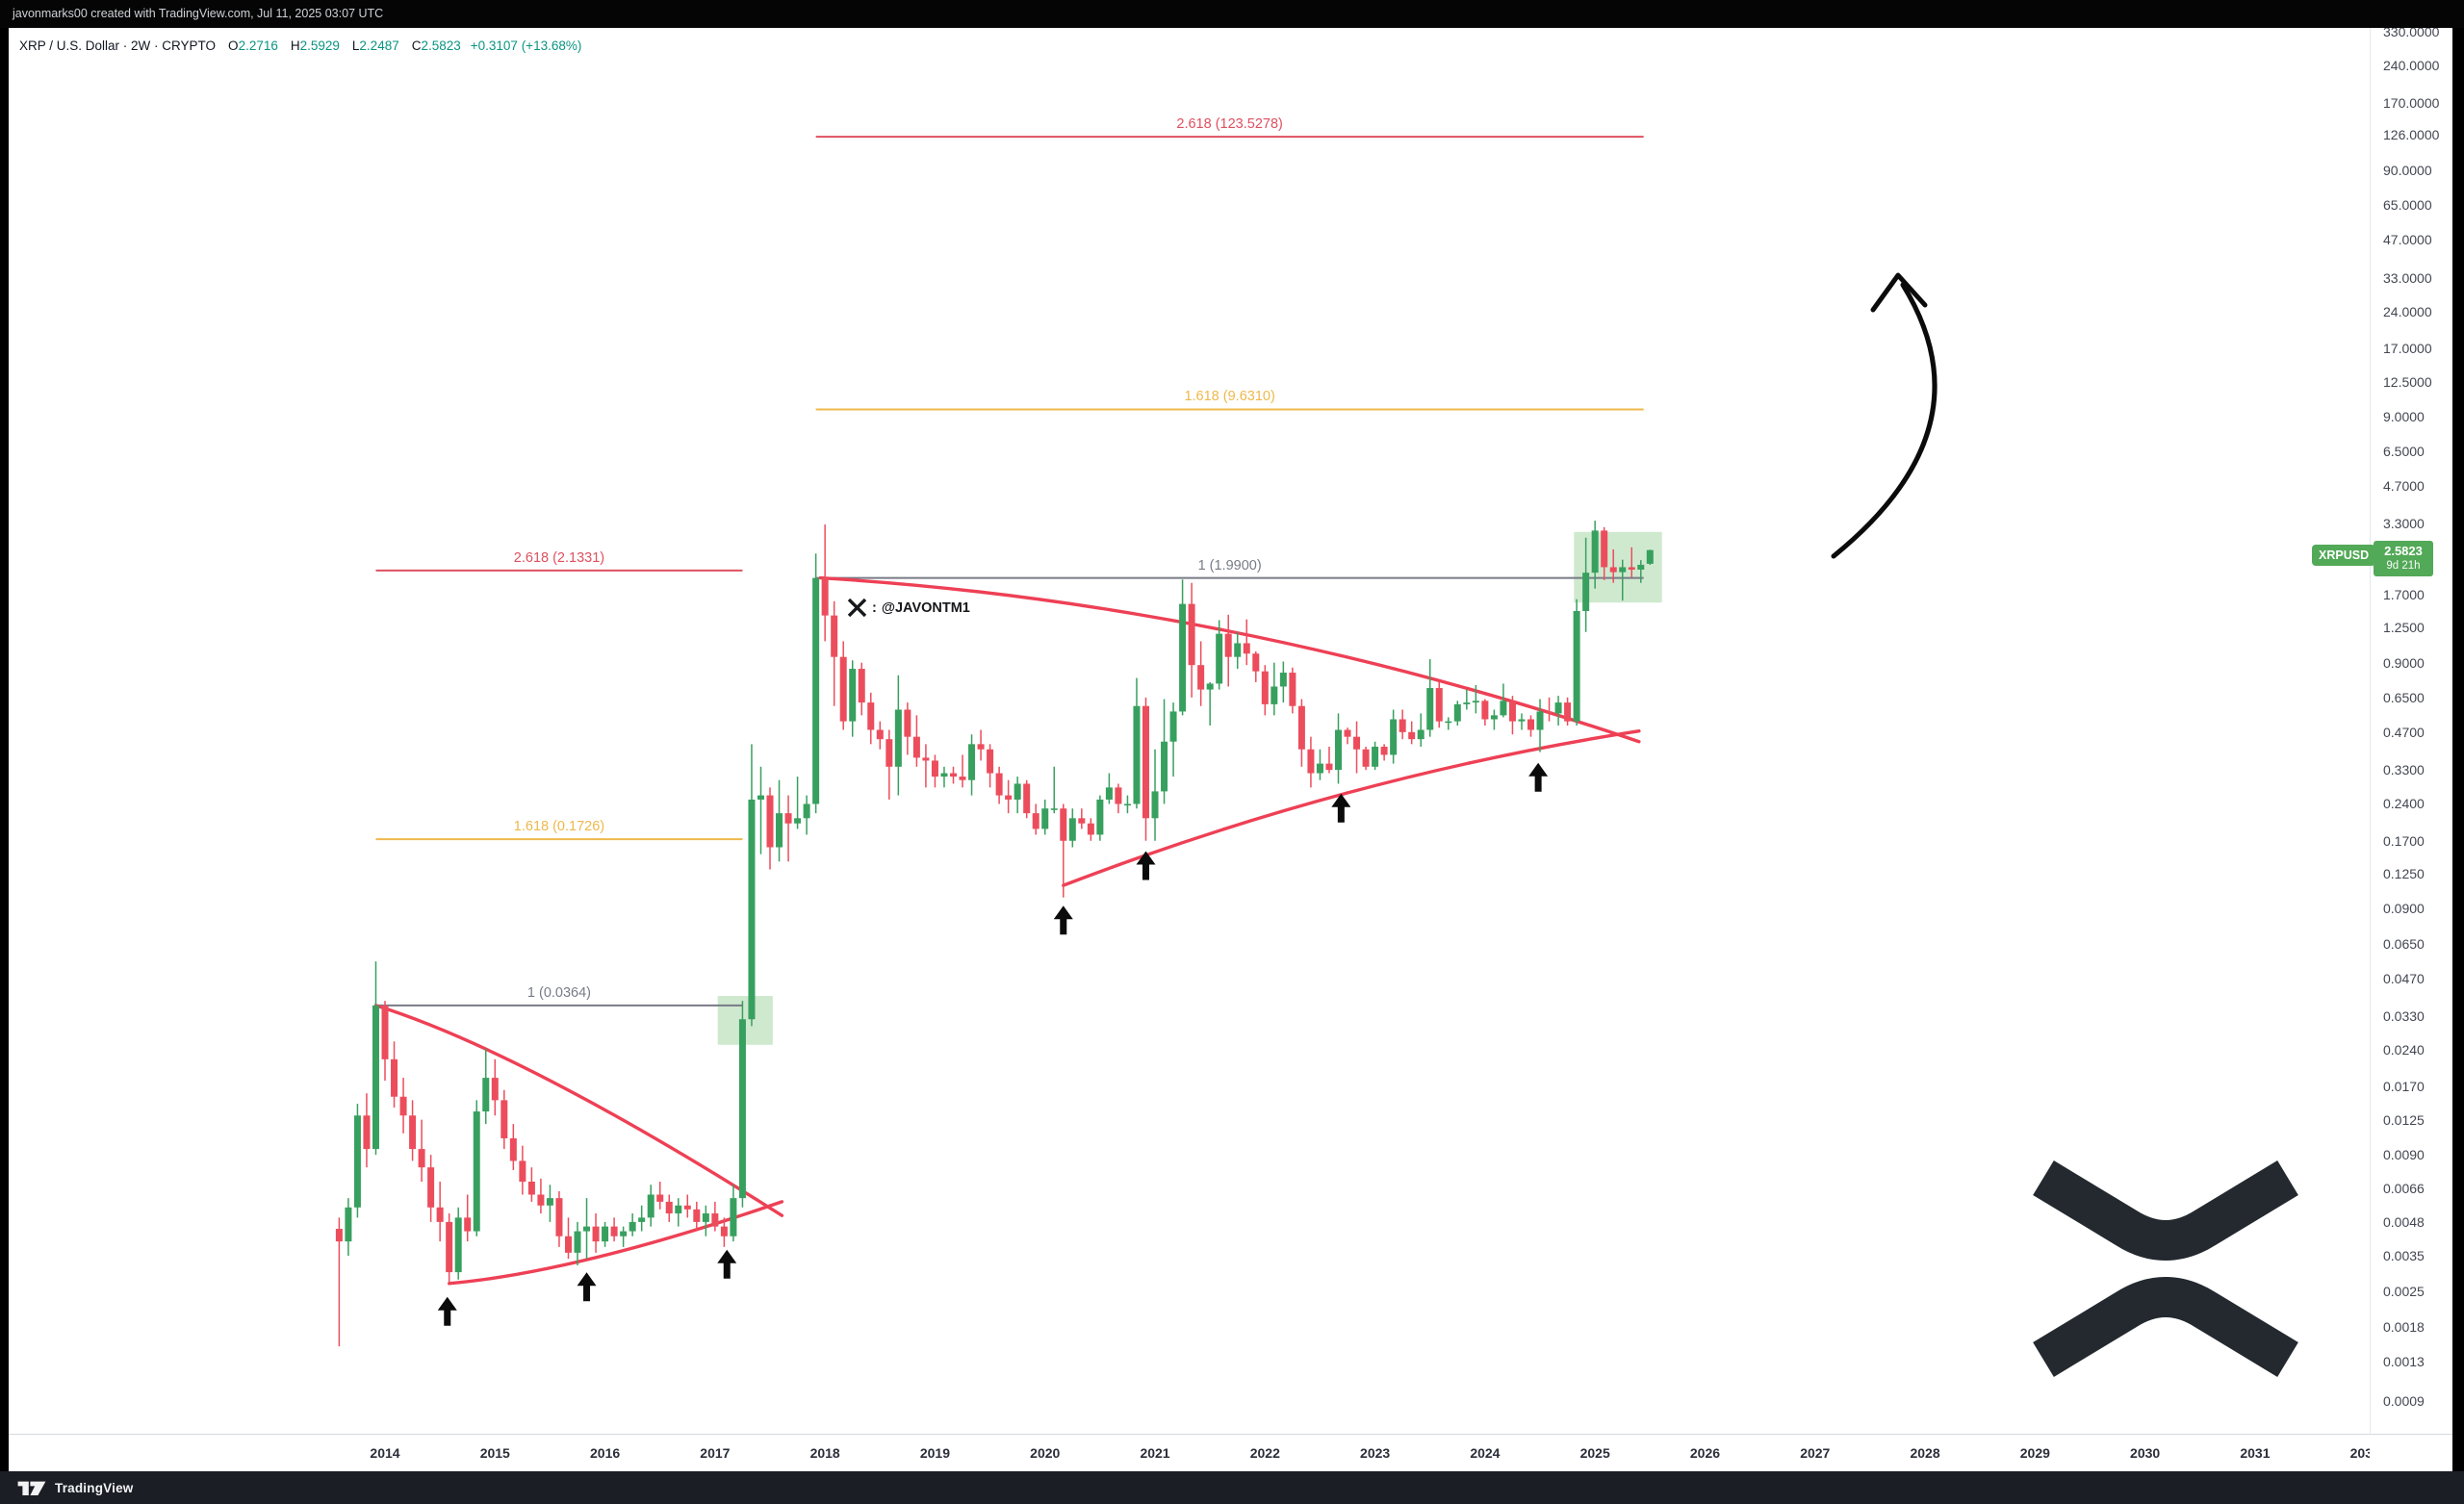 The width and height of the screenshot is (2464, 1504). Describe the element at coordinates (1485, 1453) in the screenshot. I see `time-axis-label: 2024` at that location.